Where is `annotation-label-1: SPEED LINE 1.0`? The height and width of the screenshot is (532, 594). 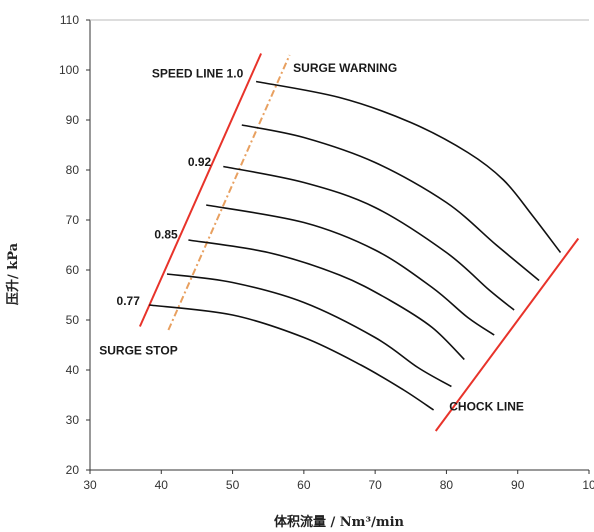 annotation-label-1: SPEED LINE 1.0 is located at coordinates (198, 74).